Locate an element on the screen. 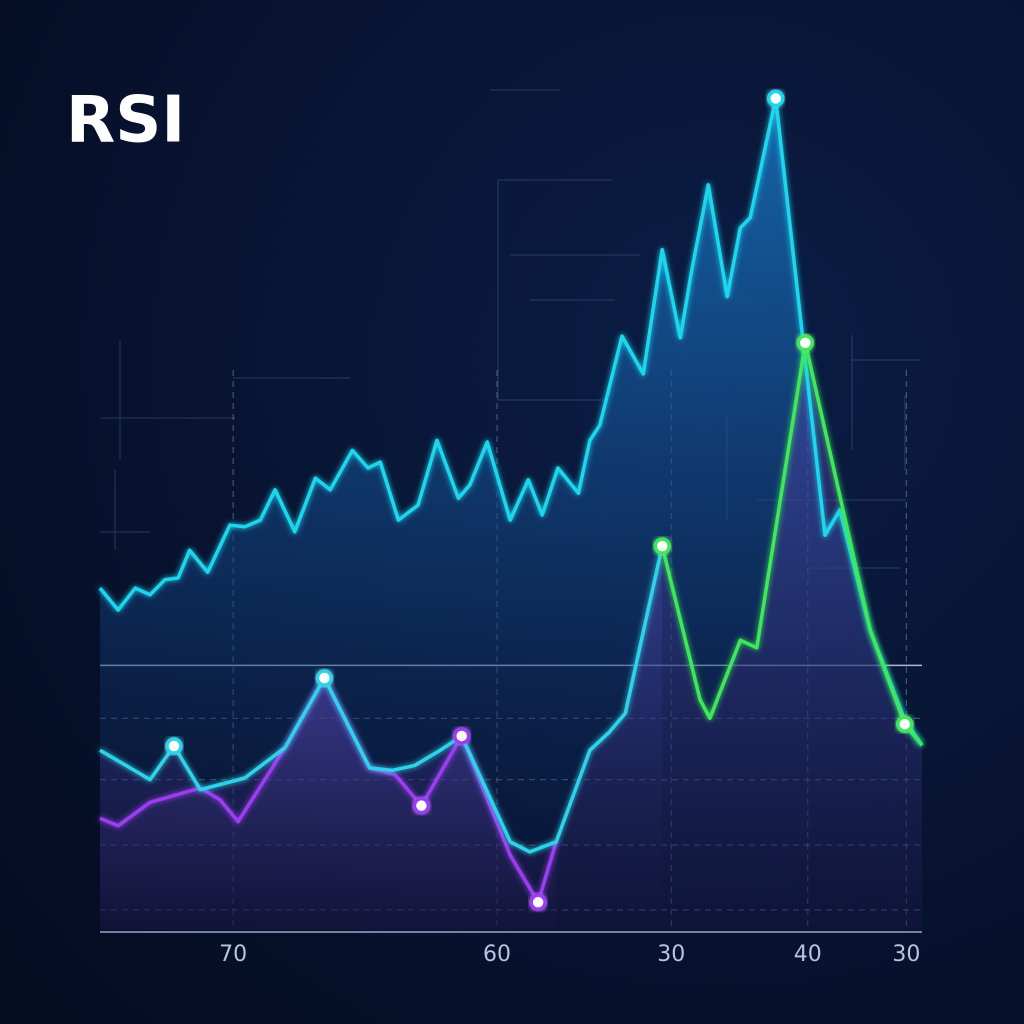 Image resolution: width=1024 pixels, height=1024 pixels. x-tick-label: 60 is located at coordinates (497, 954).